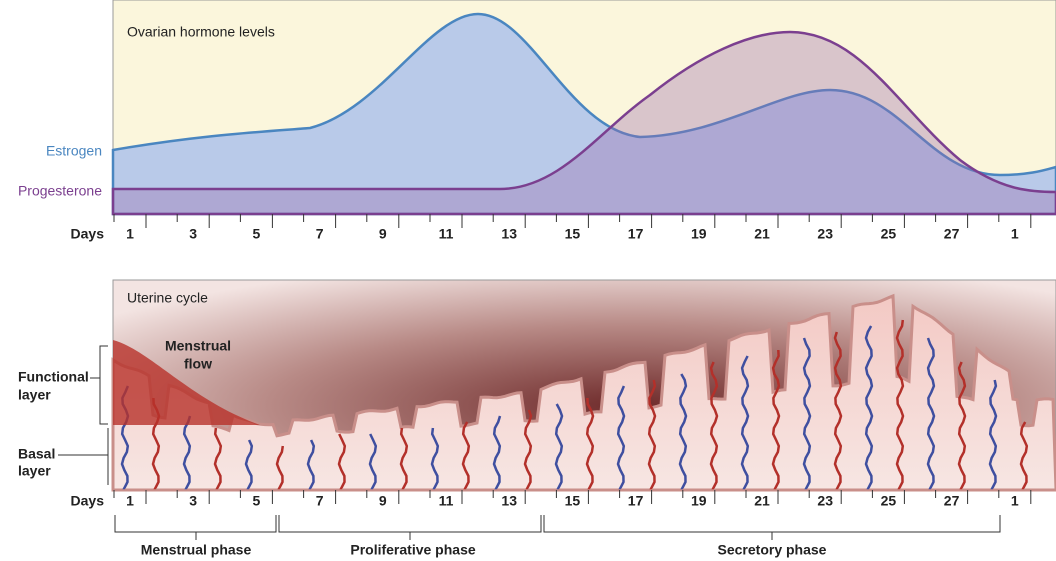  What do you see at coordinates (198, 346) in the screenshot?
I see `flow-label-line: Menstrual` at bounding box center [198, 346].